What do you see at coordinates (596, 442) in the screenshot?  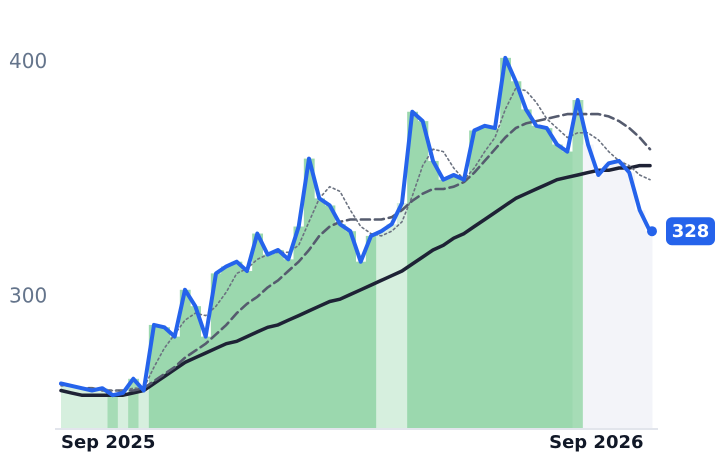 I see `x-tick-label: Sep 2026` at bounding box center [596, 442].